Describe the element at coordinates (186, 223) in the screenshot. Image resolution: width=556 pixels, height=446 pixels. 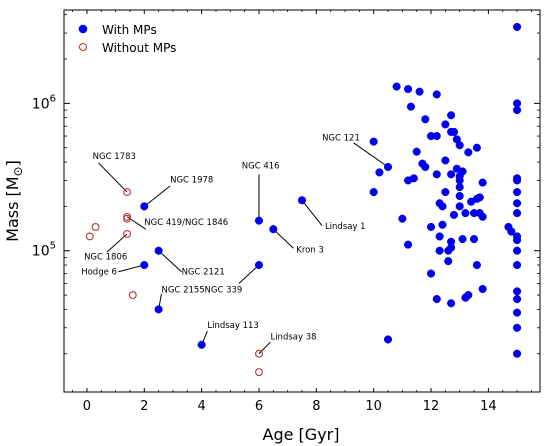
I see `annotation-label: NGC 419/NGC 1846` at that location.